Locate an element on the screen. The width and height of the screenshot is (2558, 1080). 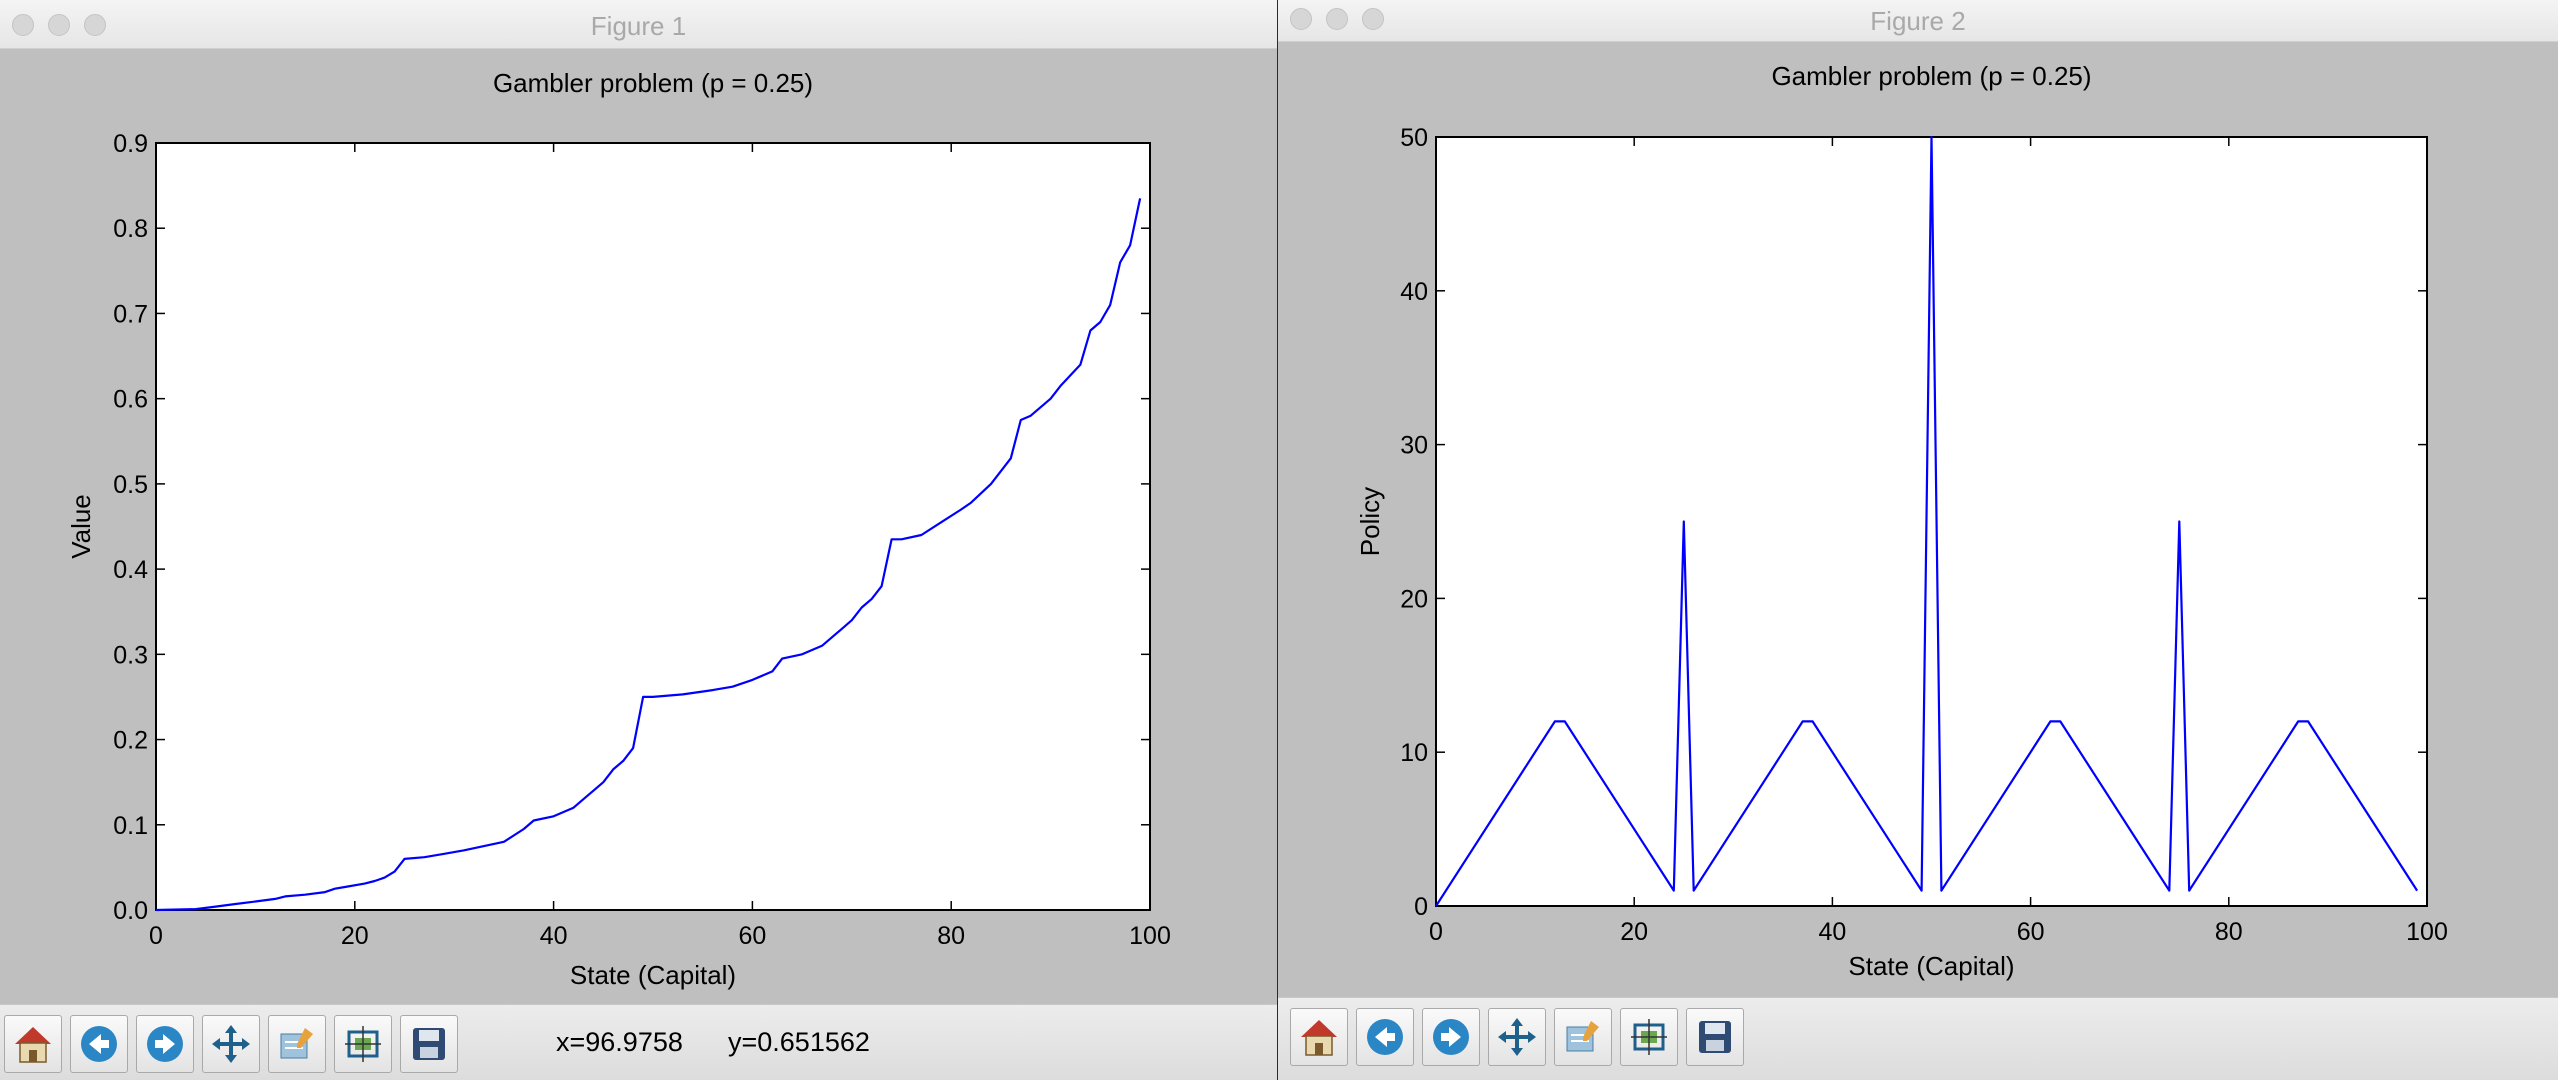
titlebar: Figure 2 is located at coordinates (1918, 21).